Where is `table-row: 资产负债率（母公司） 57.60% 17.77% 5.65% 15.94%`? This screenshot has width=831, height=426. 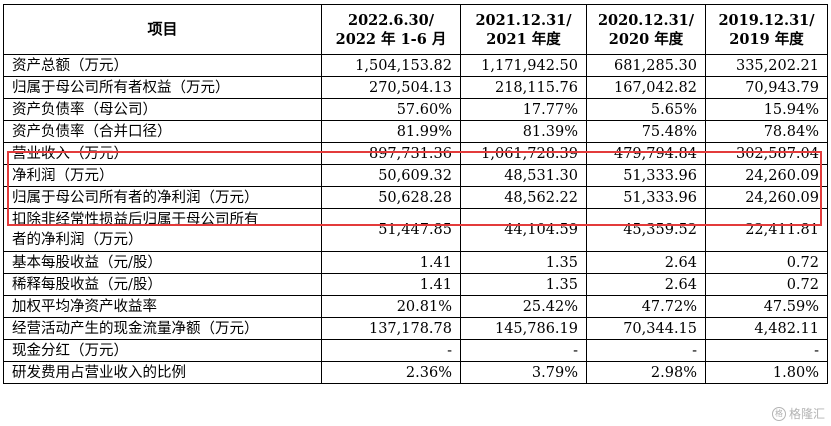
table-row: 资产负债率（母公司） 57.60% 17.77% 5.65% 15.94% is located at coordinates (415, 109).